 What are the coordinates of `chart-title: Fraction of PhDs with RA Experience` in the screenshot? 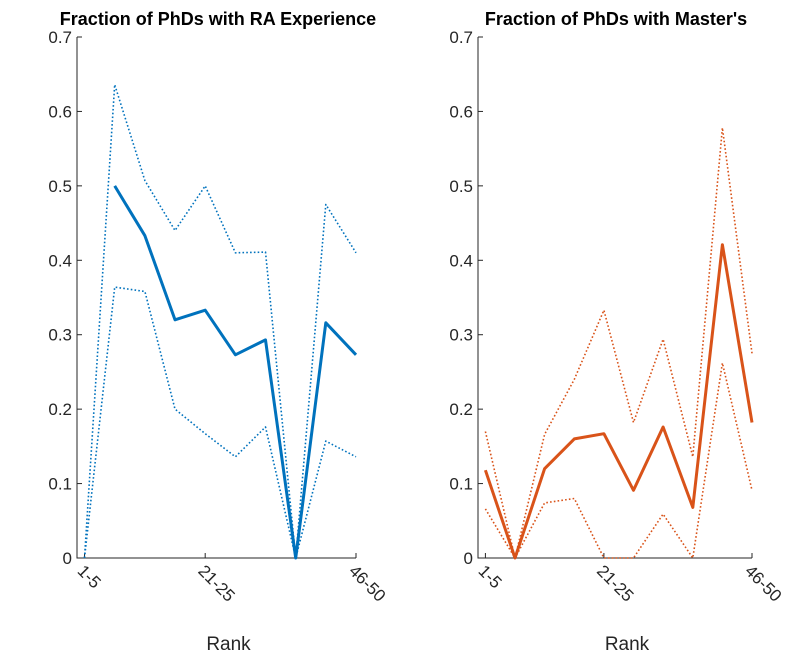 It's located at (218, 19).